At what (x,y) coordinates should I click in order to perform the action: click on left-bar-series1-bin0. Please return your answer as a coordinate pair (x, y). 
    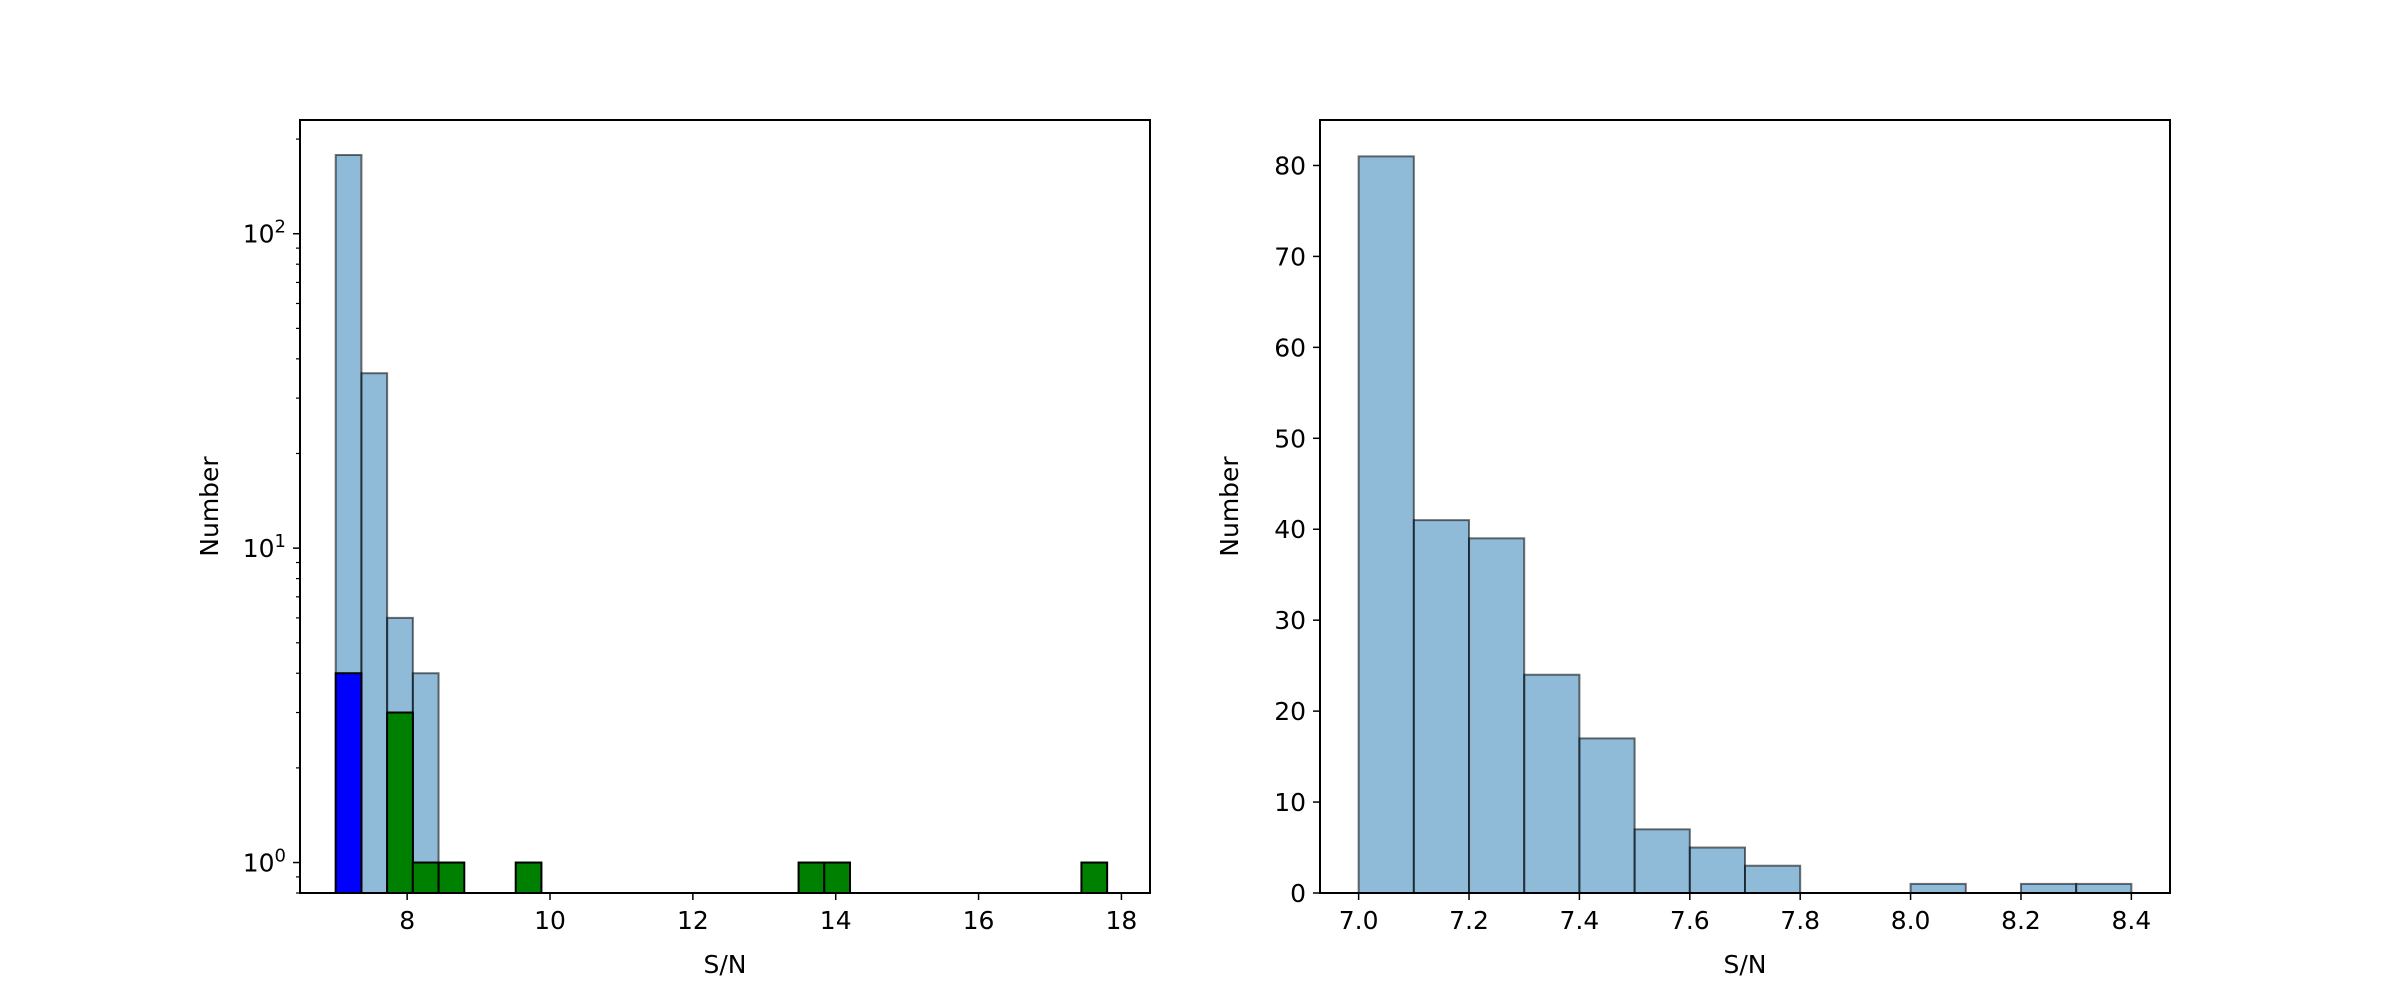
    Looking at the image, I should click on (348, 783).